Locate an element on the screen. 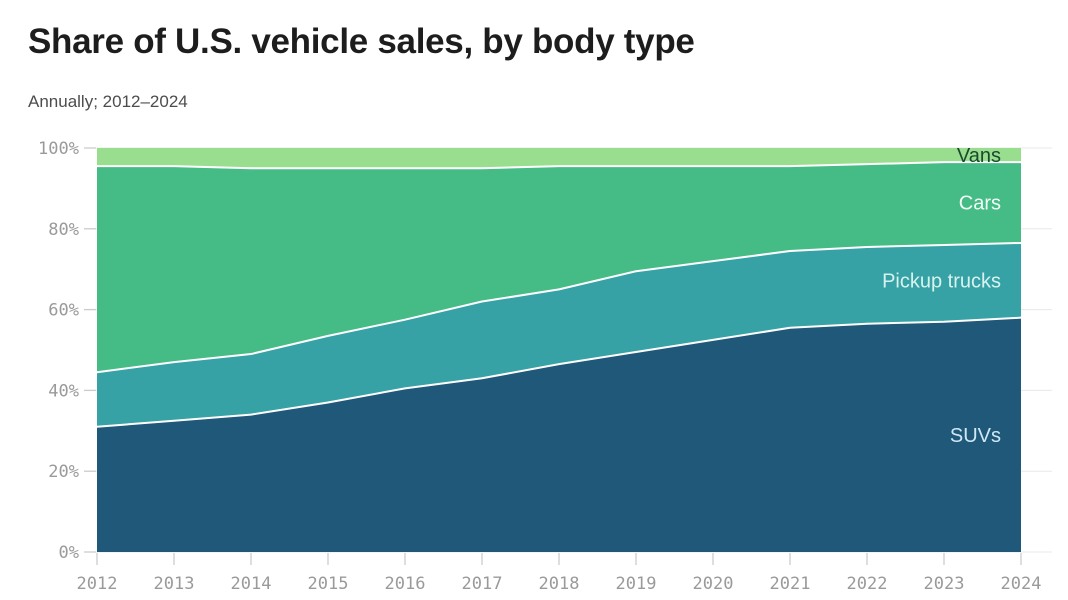  series-label-pickup-trucks: Pickup trucks is located at coordinates (941, 281).